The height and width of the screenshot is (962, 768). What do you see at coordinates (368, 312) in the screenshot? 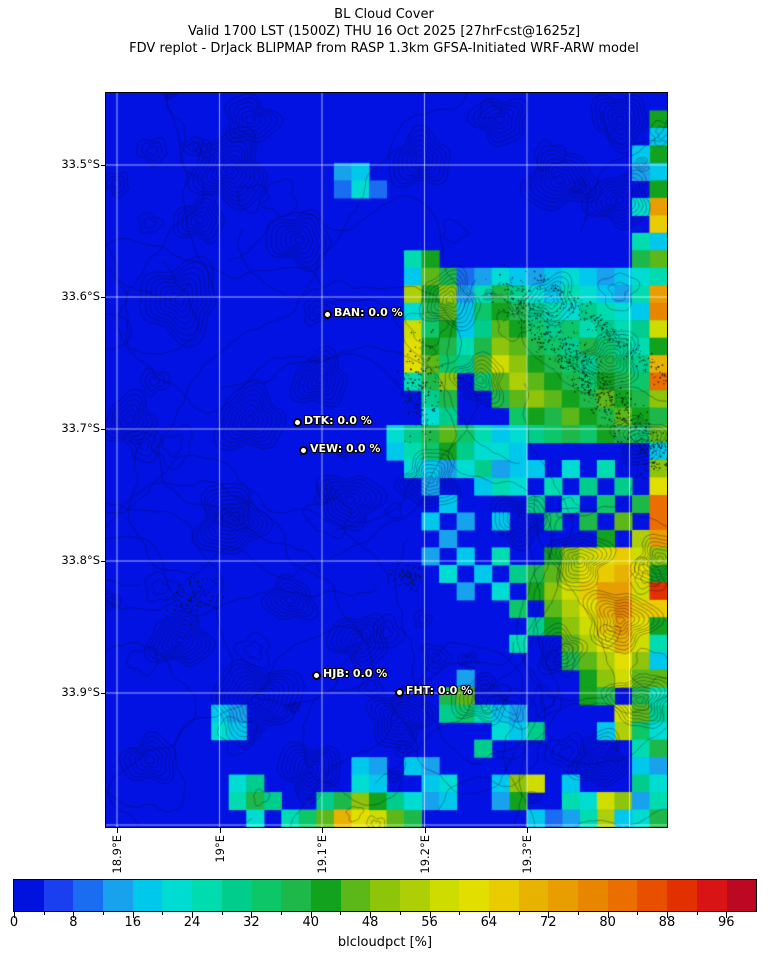
I see `station-label: BAN: 0.0 %` at bounding box center [368, 312].